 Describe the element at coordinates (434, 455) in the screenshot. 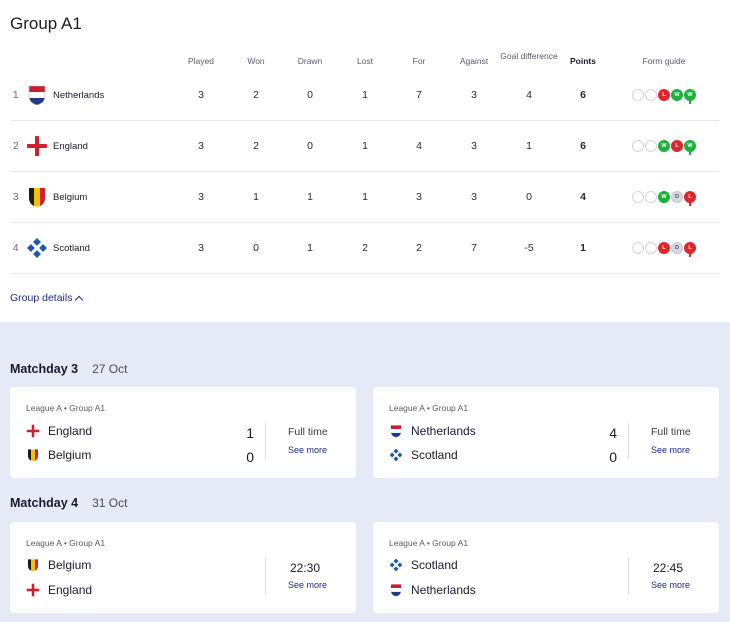

I see `away-team-name: Scotland` at that location.